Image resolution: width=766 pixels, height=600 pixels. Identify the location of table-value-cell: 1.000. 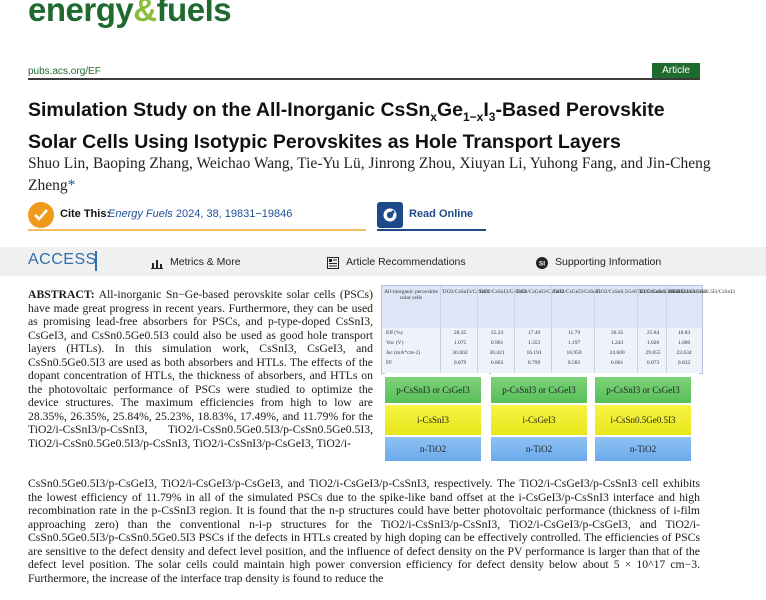
(684, 343).